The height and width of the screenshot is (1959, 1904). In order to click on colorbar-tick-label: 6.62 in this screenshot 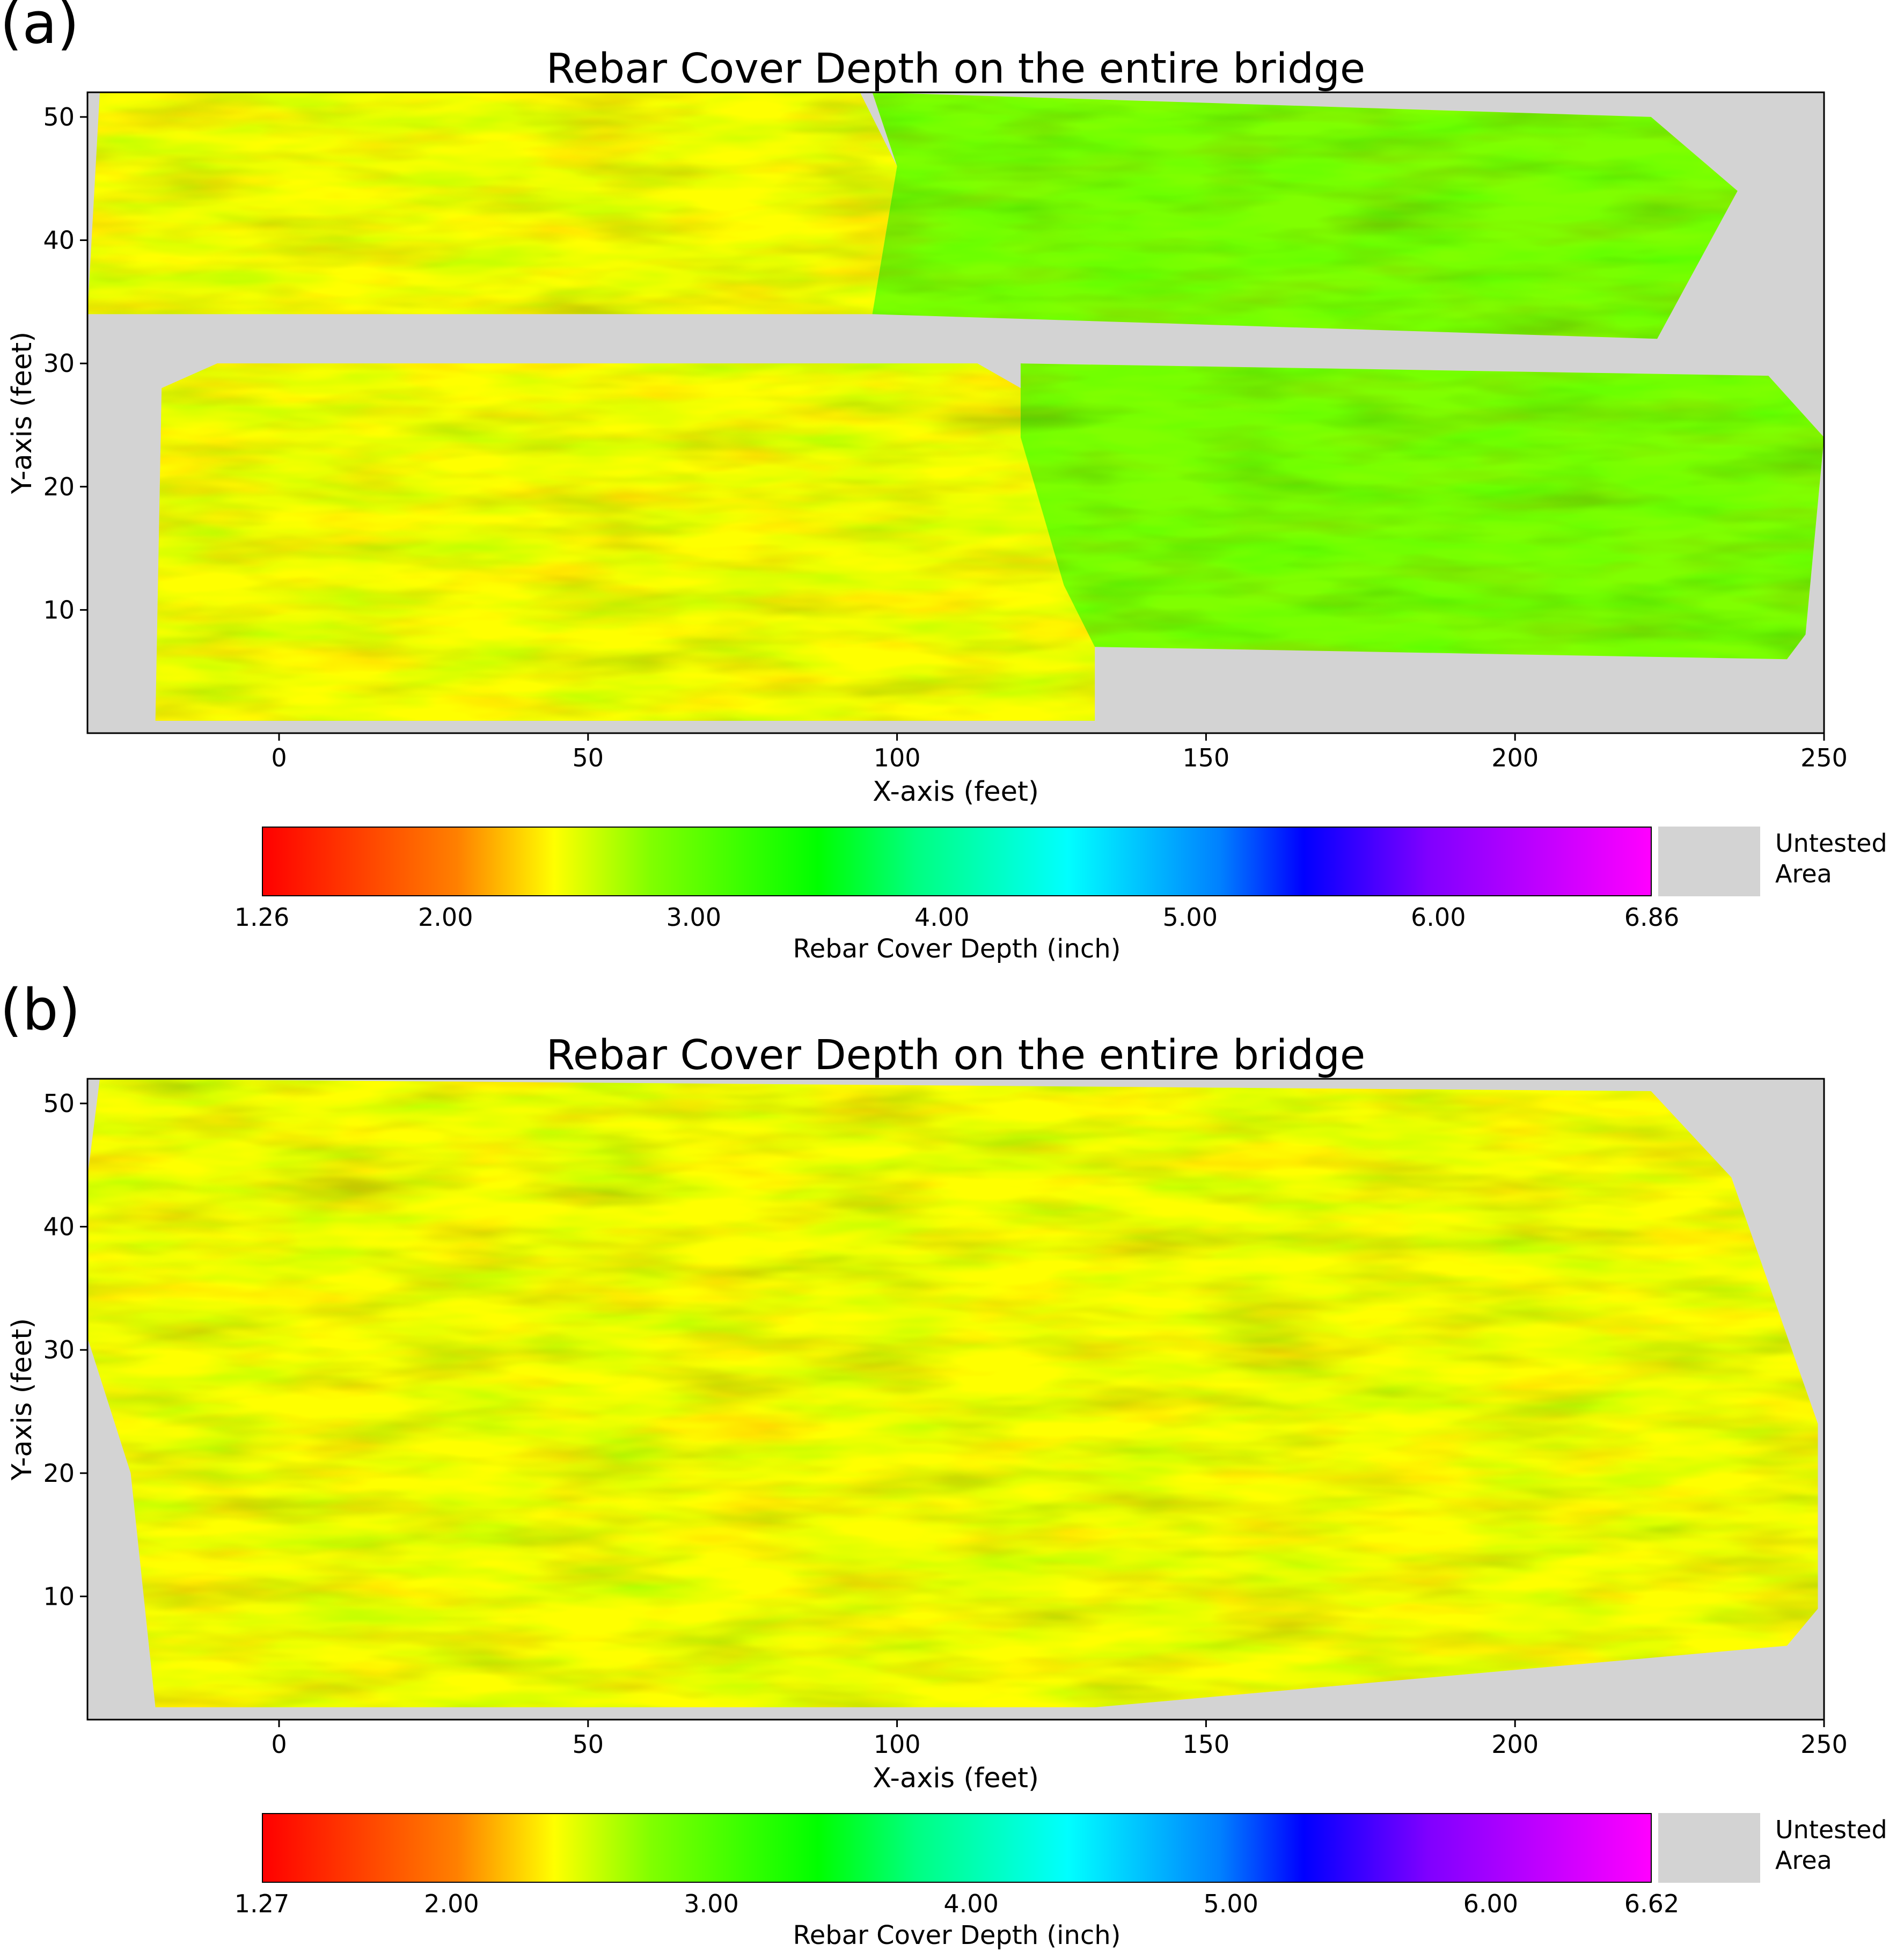, I will do `click(1652, 1903)`.